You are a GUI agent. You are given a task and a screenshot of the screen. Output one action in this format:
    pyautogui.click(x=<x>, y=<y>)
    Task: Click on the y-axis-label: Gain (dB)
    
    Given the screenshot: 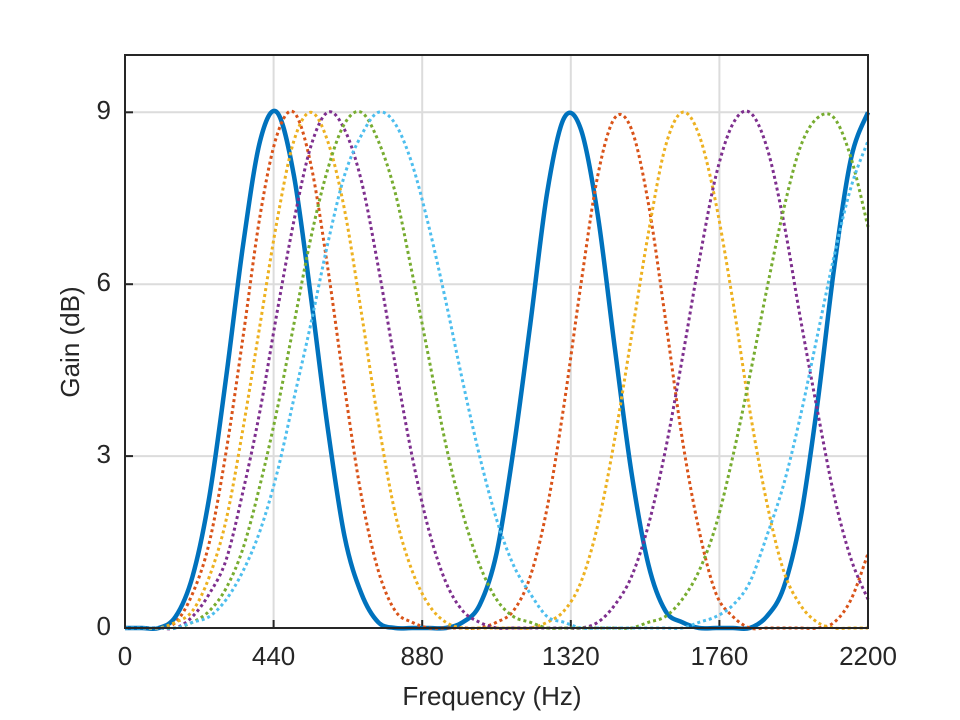 What is the action you would take?
    pyautogui.click(x=70, y=341)
    